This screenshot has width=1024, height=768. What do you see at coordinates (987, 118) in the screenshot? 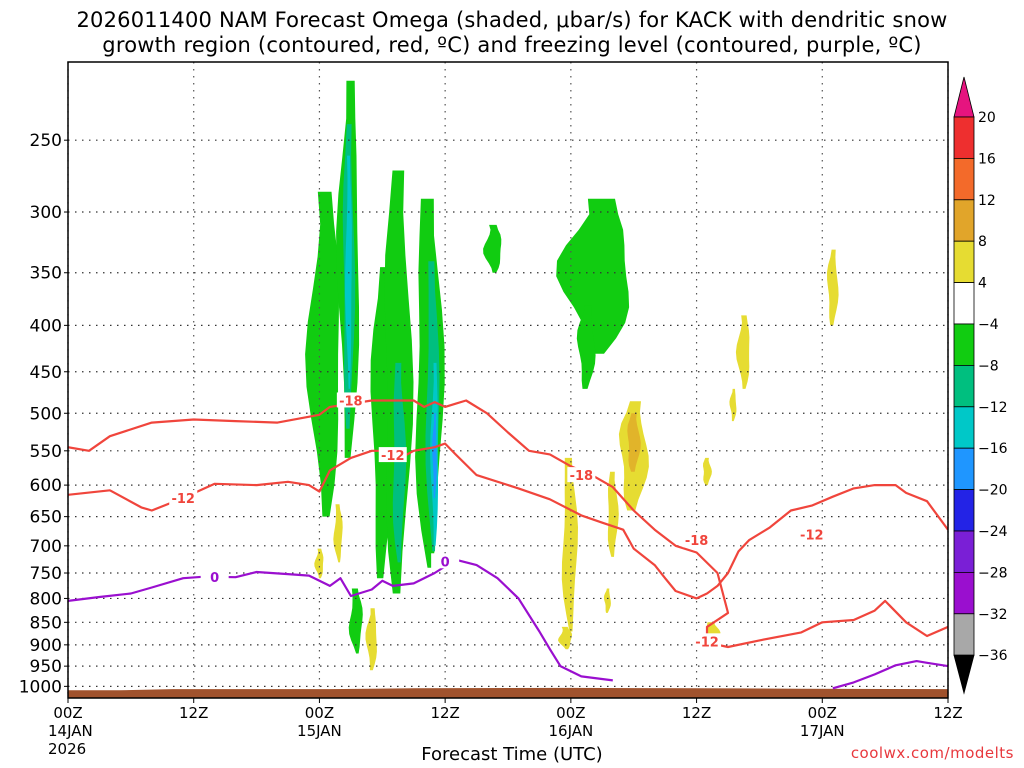
I see `colorbar-label: 20` at bounding box center [987, 118].